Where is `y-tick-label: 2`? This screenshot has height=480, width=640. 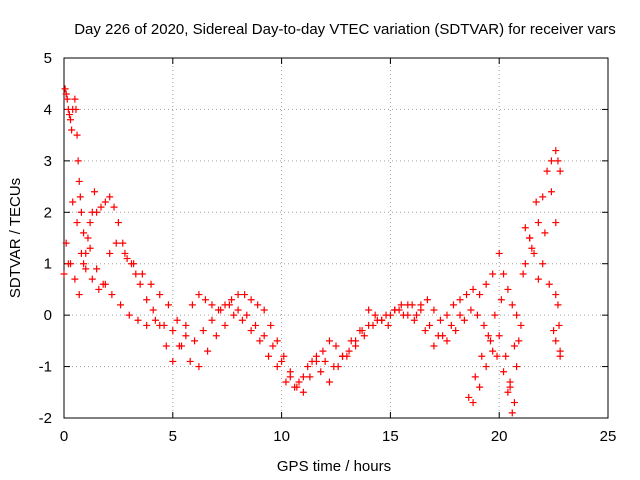
y-tick-label: 2 is located at coordinates (48, 212).